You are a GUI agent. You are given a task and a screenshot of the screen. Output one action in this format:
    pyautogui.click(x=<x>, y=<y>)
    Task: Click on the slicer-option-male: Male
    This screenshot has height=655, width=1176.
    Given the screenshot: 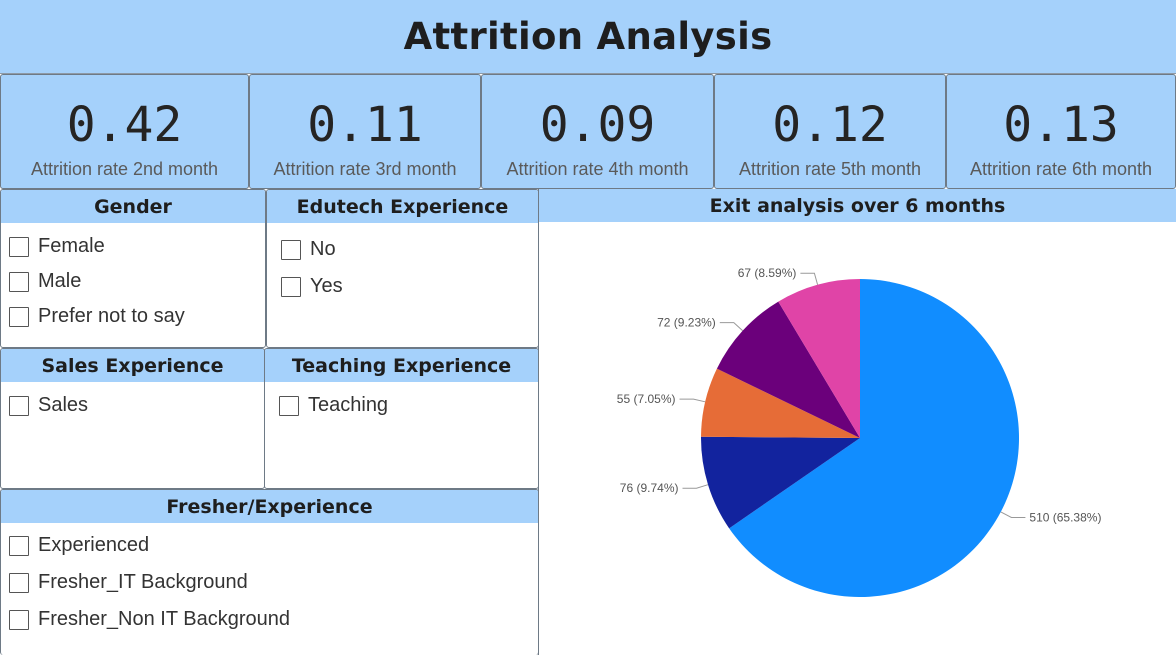 What is the action you would take?
    pyautogui.click(x=137, y=281)
    